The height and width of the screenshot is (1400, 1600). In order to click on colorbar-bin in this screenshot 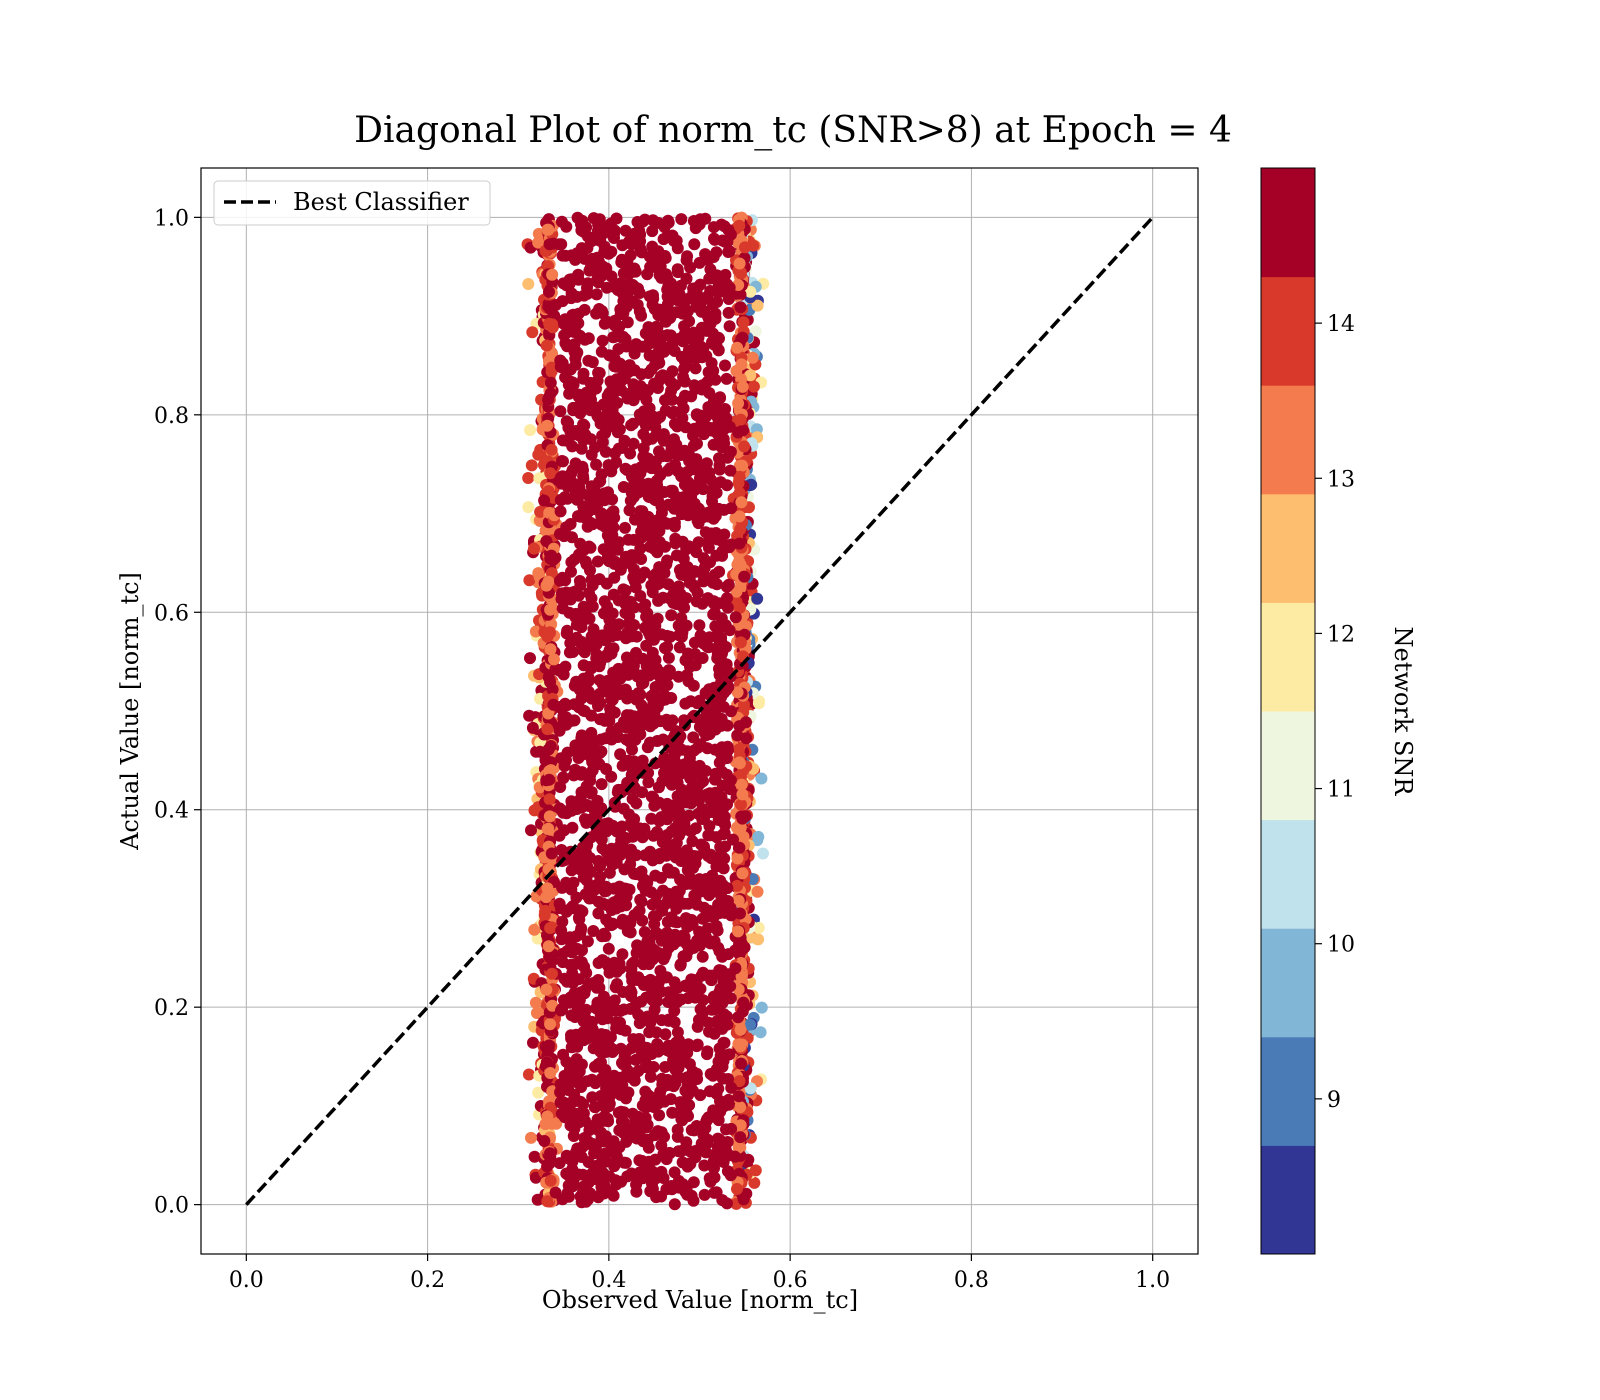, I will do `click(1288, 440)`.